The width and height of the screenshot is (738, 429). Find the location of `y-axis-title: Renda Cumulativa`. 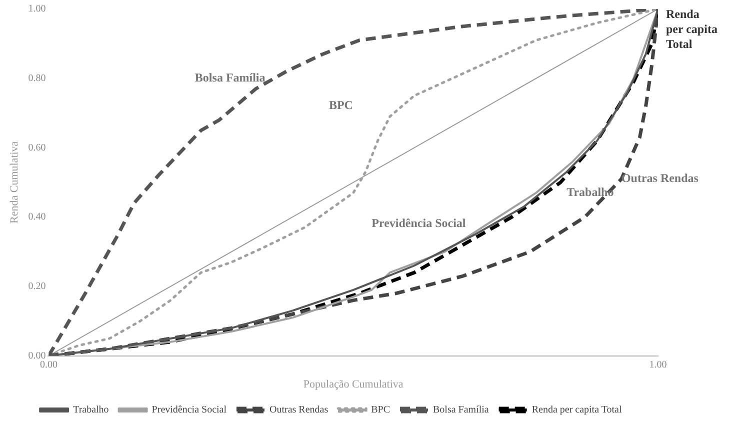

y-axis-title: Renda Cumulativa is located at coordinates (14, 182).